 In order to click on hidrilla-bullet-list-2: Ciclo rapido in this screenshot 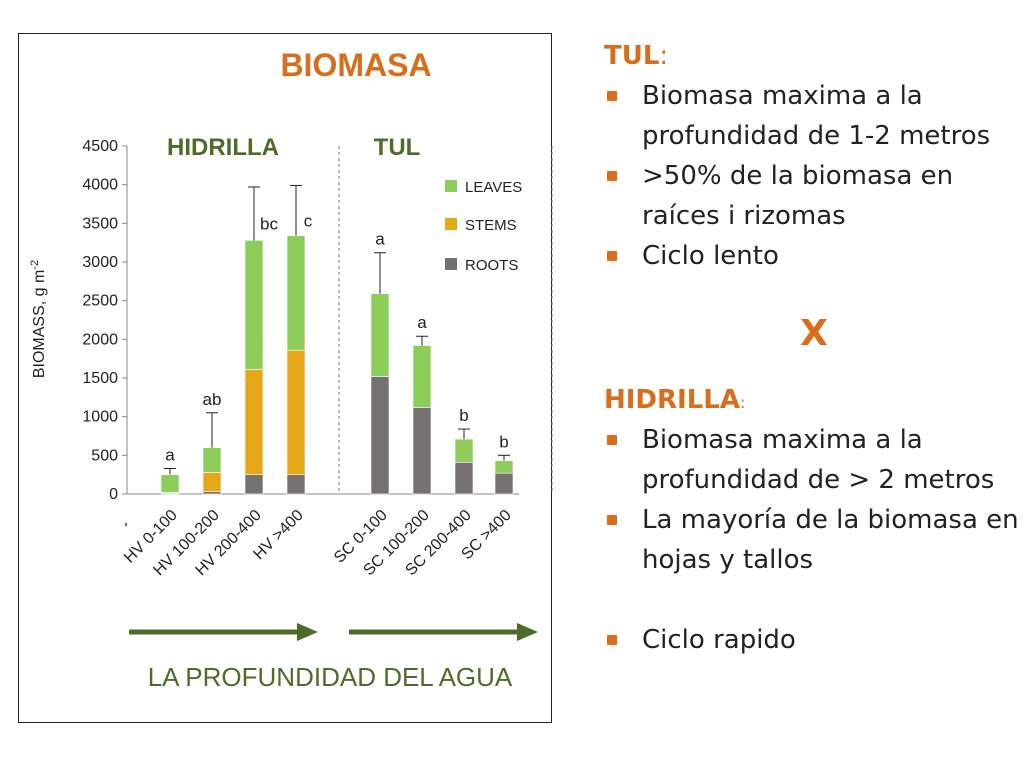, I will do `click(811, 640)`.